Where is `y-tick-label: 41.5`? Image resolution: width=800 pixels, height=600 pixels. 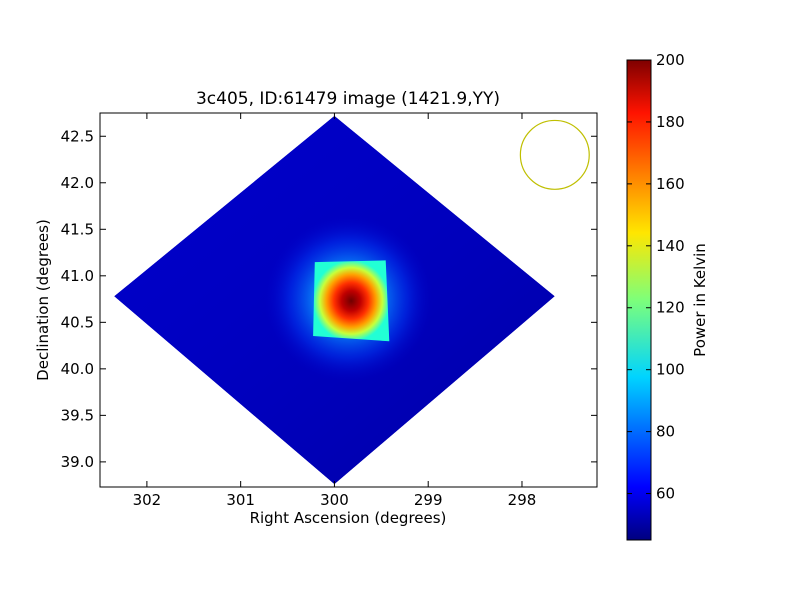 y-tick-label: 41.5 is located at coordinates (77, 229).